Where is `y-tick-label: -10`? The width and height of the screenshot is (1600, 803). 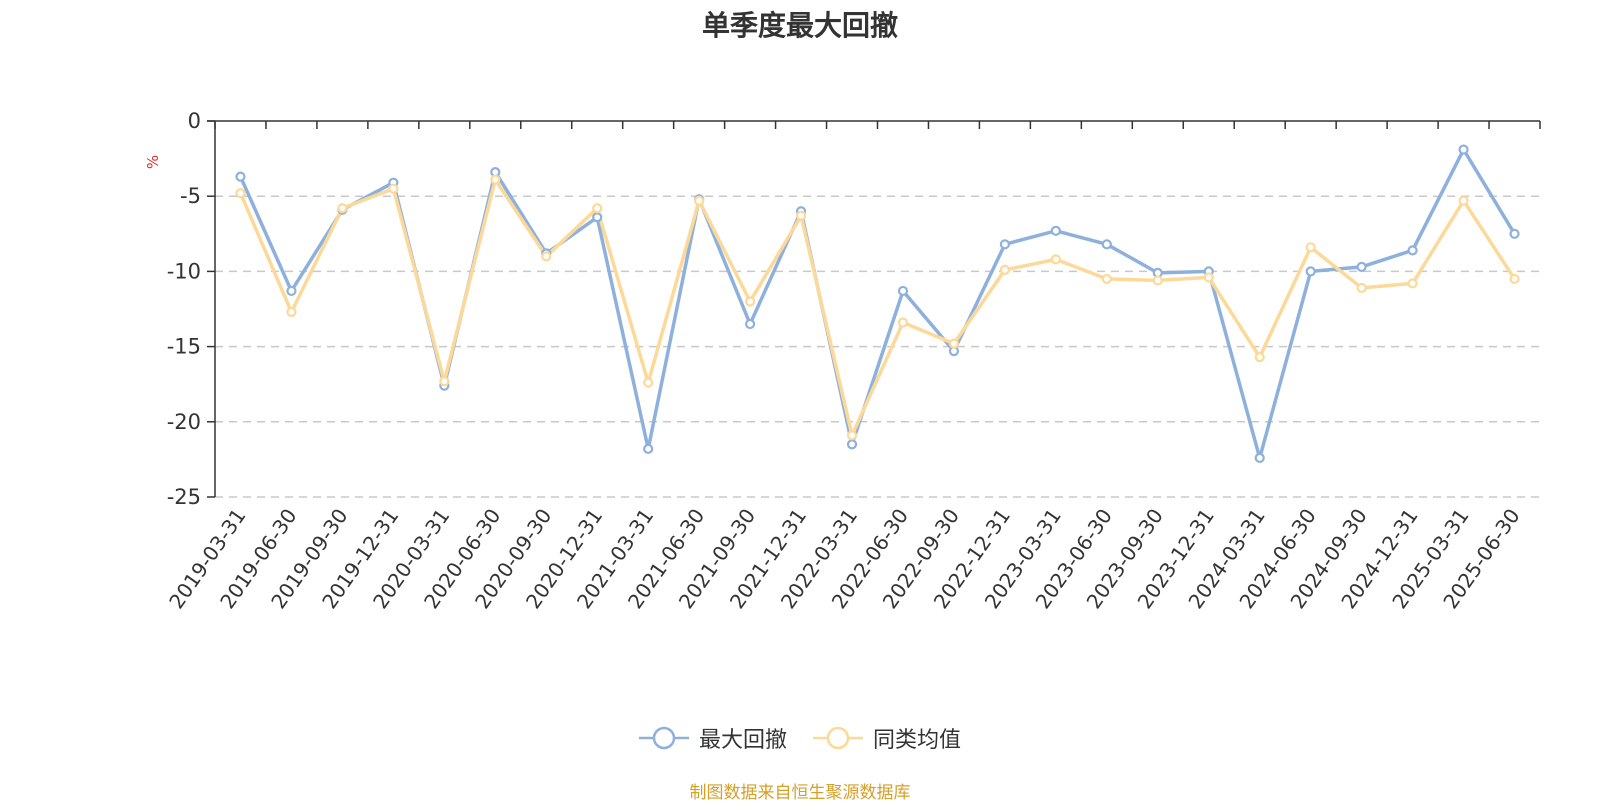 y-tick-label: -10 is located at coordinates (184, 271).